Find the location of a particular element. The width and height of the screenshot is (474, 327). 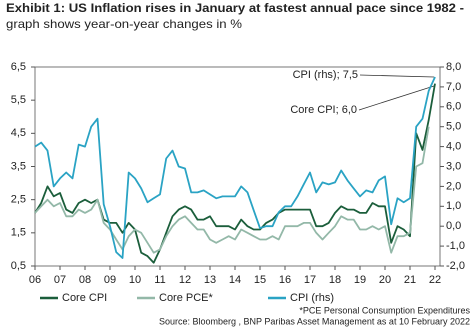

y2-tick-label: 8,0 is located at coordinates (453, 67).